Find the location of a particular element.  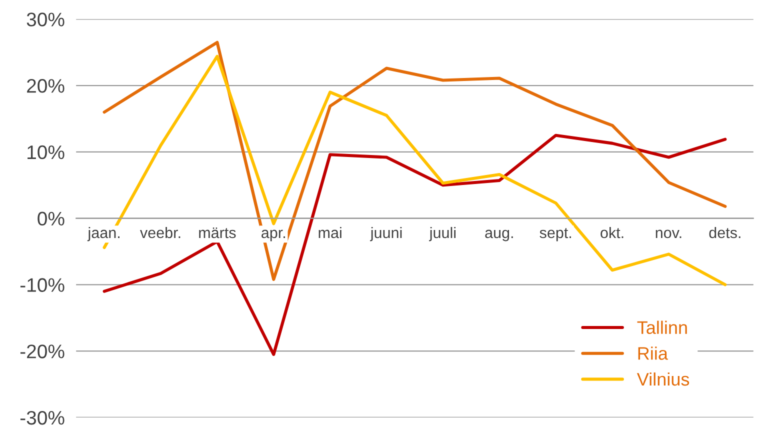

x-tick-label: nov. is located at coordinates (669, 234).